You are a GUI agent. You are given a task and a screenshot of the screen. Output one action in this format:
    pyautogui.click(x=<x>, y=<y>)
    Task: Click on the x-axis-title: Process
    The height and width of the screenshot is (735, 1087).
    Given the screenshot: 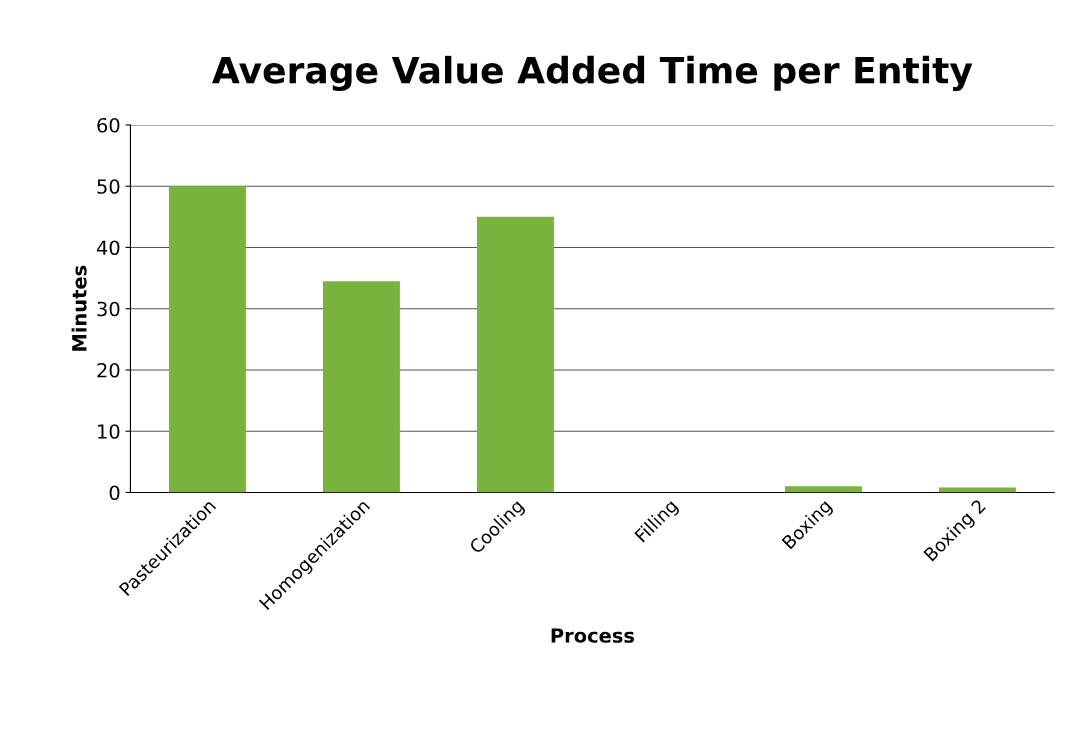 What is the action you would take?
    pyautogui.click(x=593, y=635)
    